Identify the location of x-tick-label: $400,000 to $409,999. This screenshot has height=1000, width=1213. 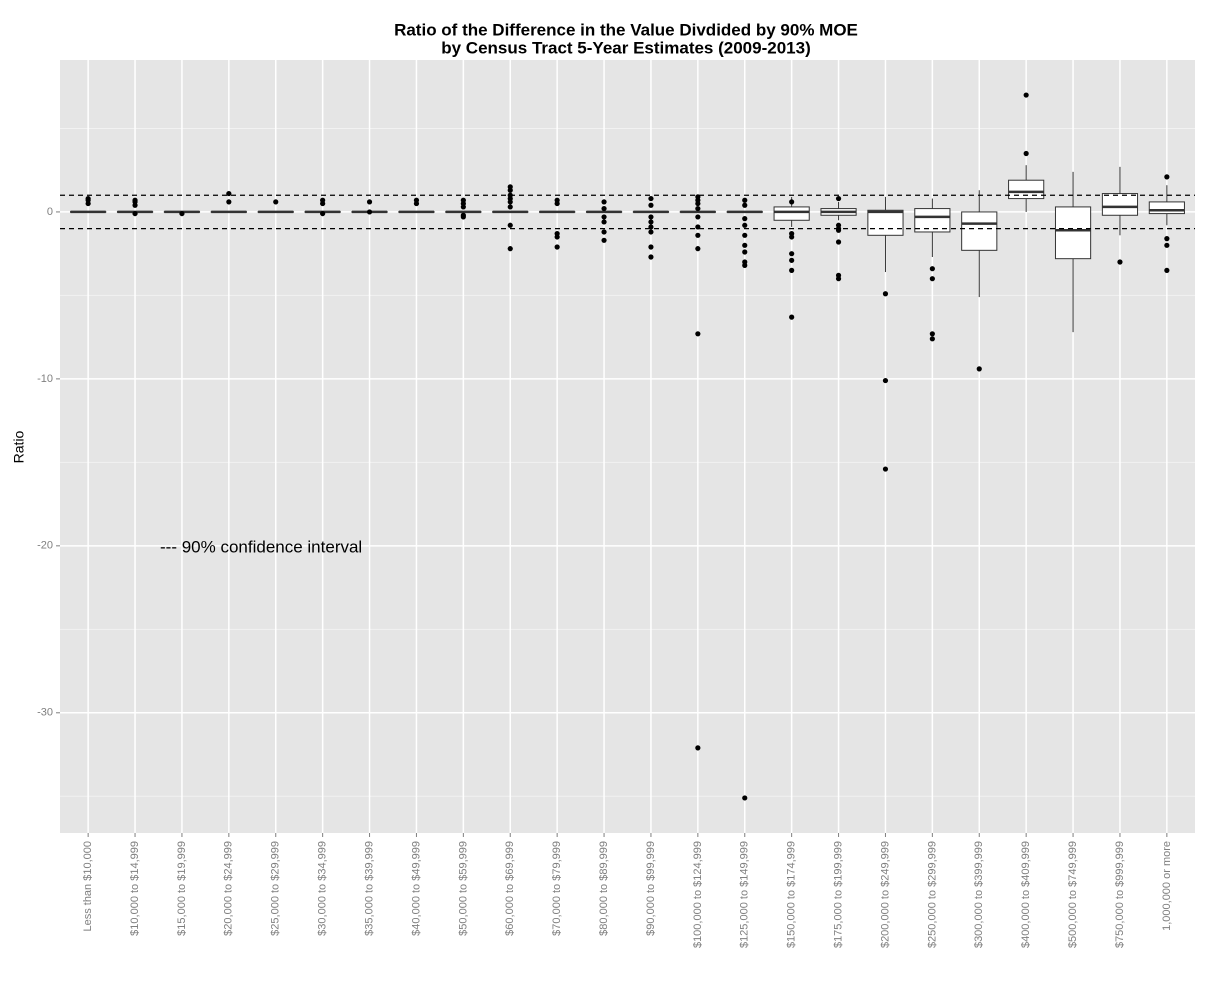
(1026, 894).